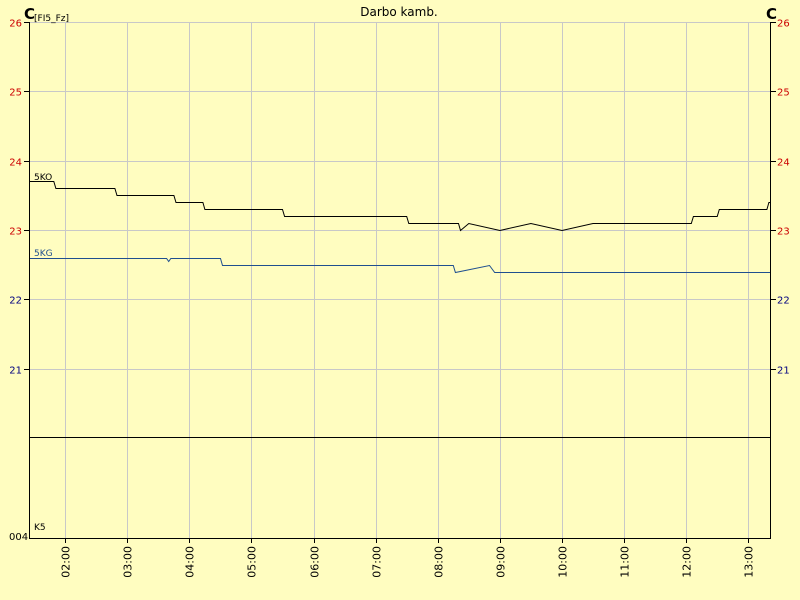 Image resolution: width=800 pixels, height=600 pixels. Describe the element at coordinates (19, 198) in the screenshot. I see `y-ticks-left: 21 22 23 24 25 26` at that location.